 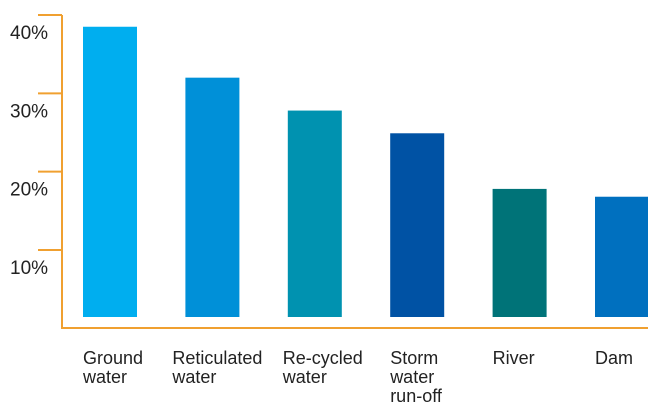 I want to click on x-category-label-line: Ground, so click(x=113, y=358).